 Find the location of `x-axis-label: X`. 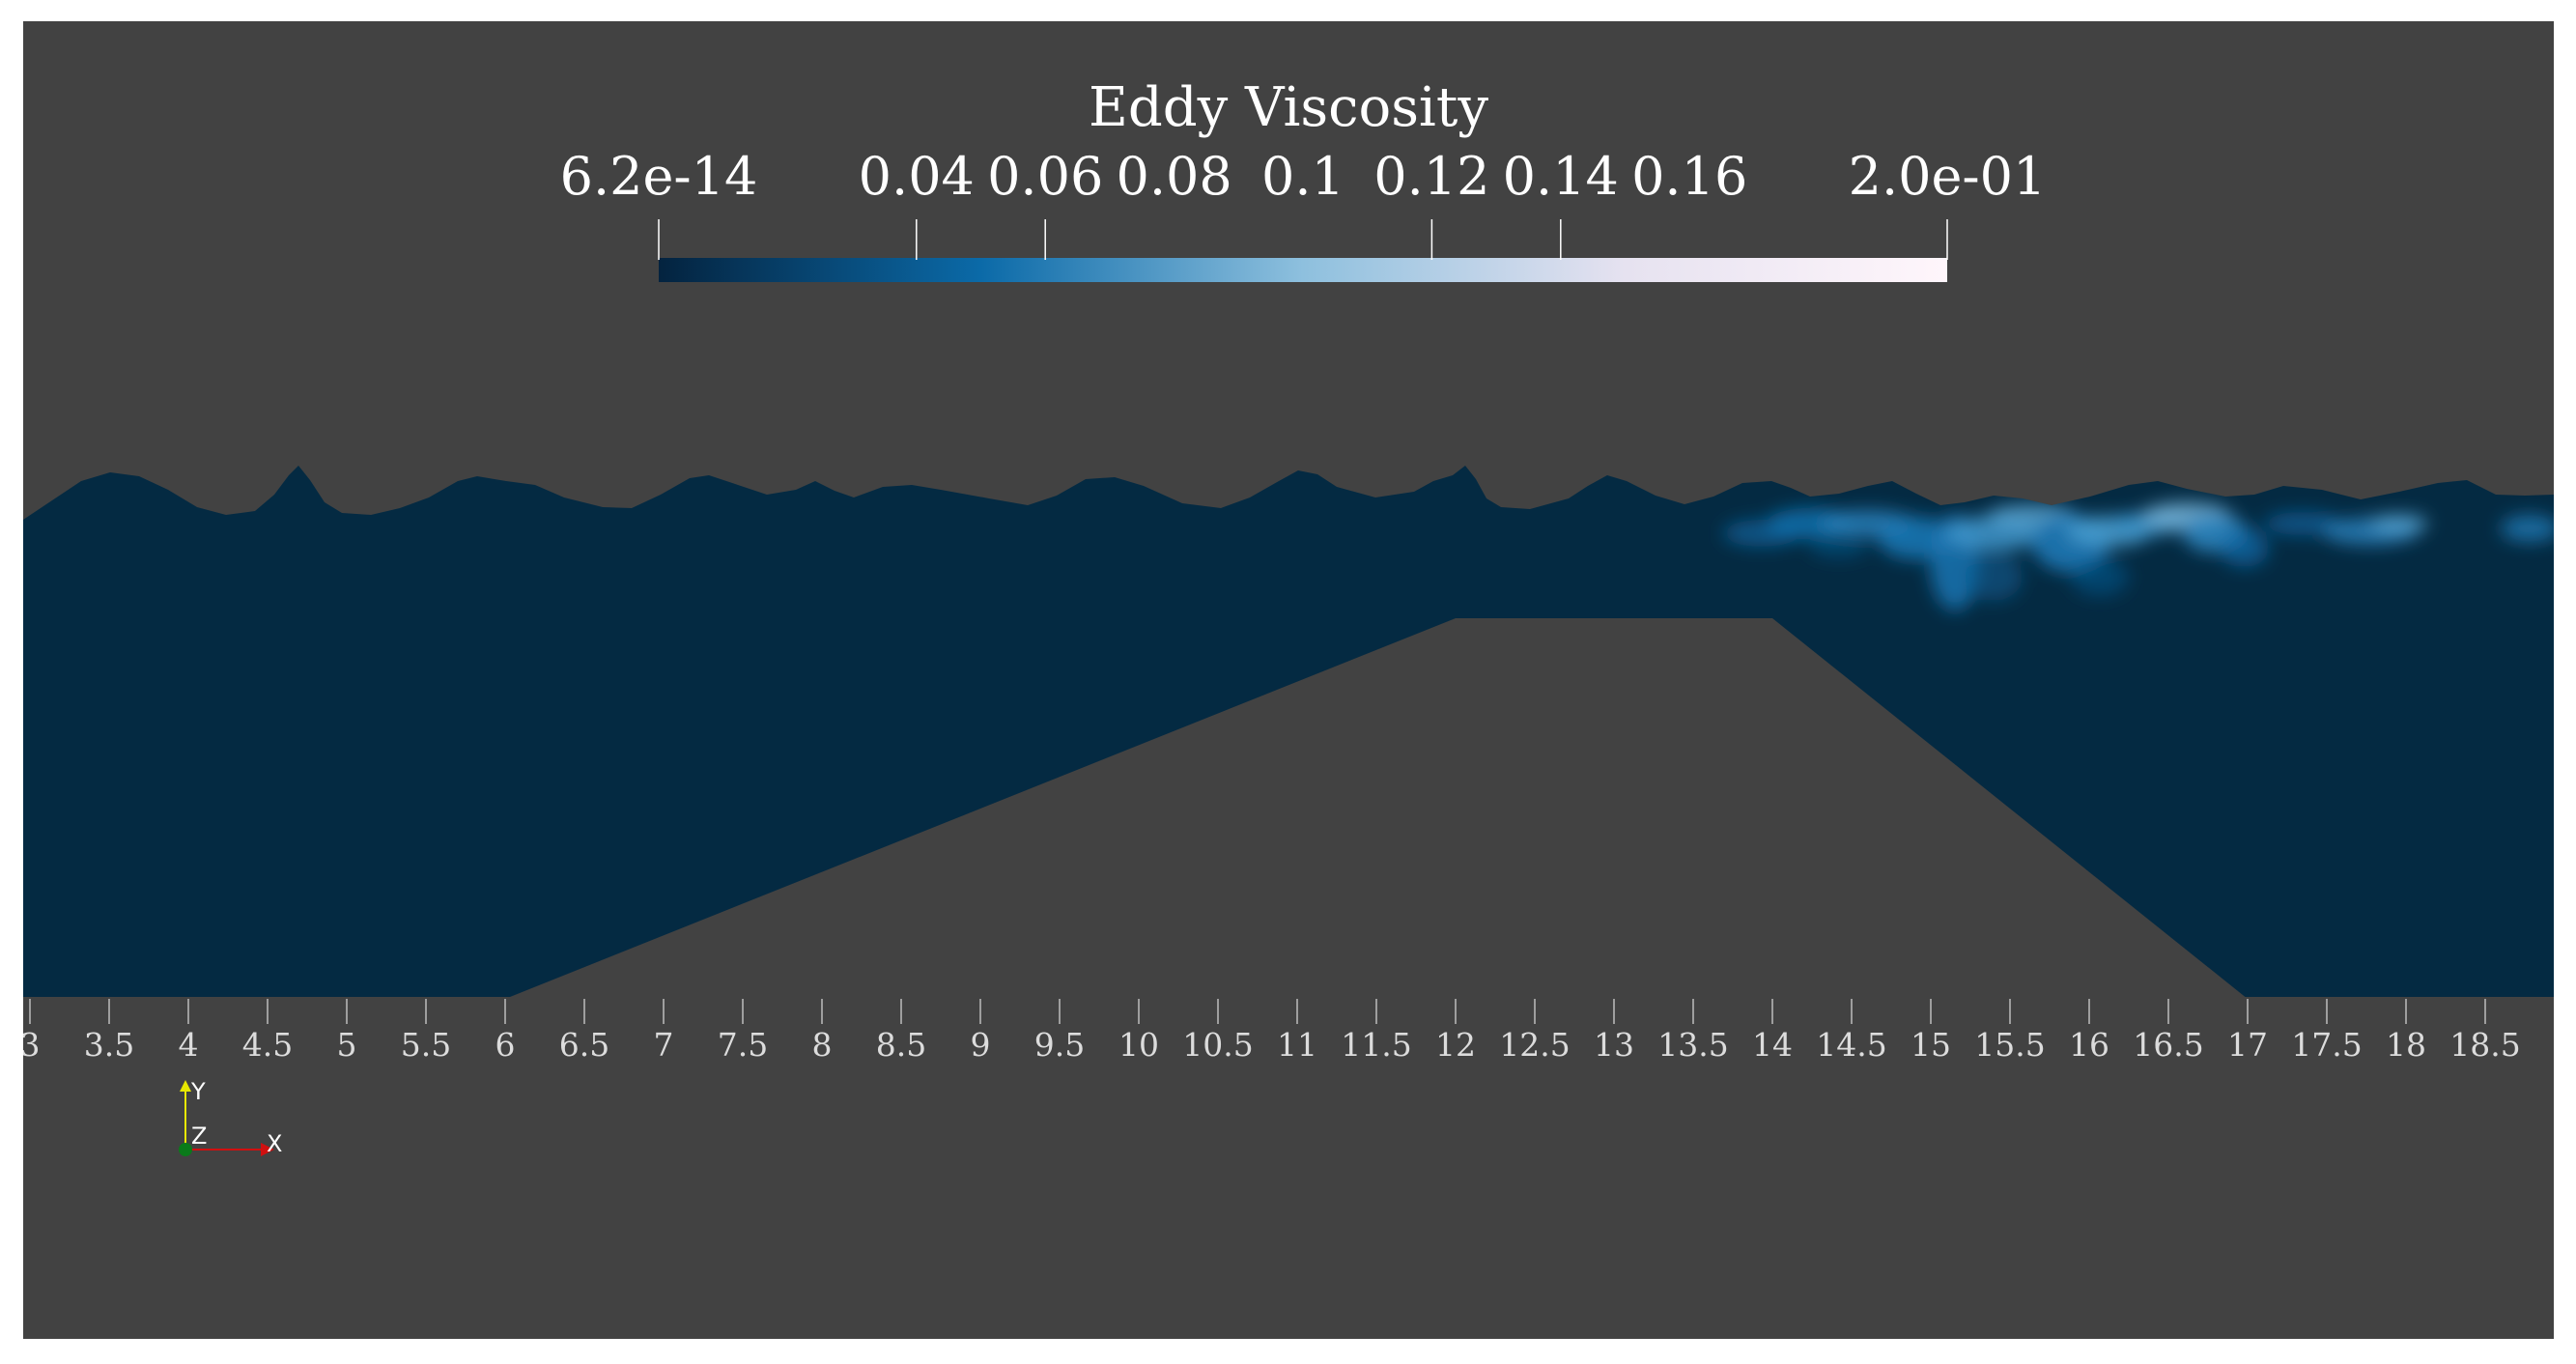

x-axis-label: X is located at coordinates (275, 1143).